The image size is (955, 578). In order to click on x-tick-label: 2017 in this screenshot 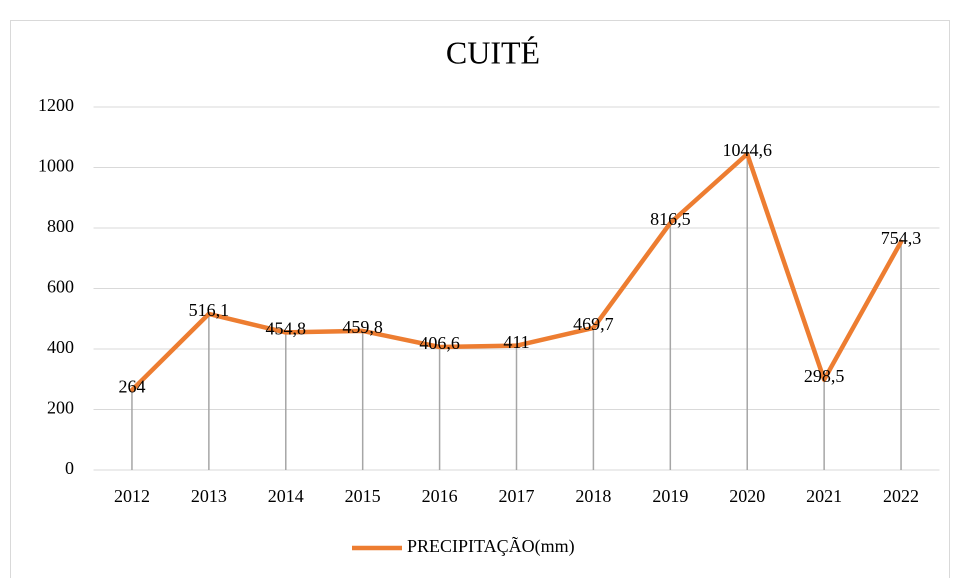, I will do `click(517, 496)`.